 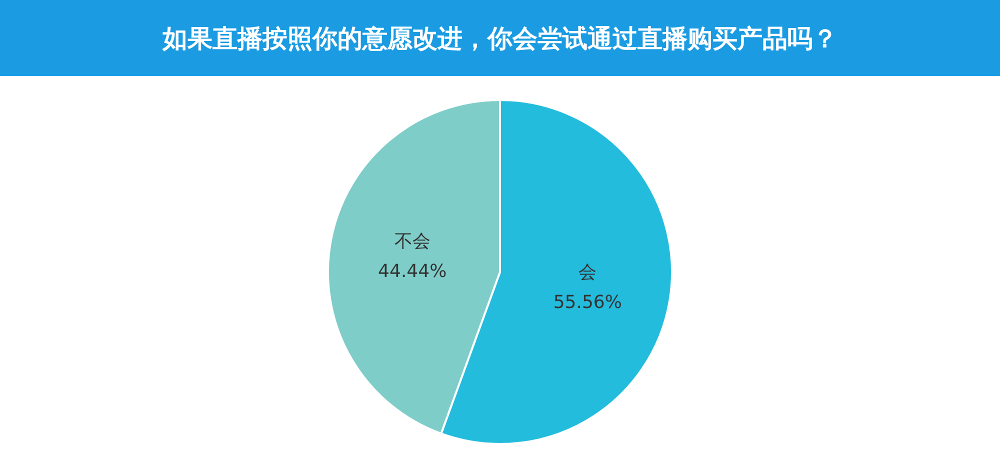 I want to click on data-label: 55.56%, so click(x=587, y=302).